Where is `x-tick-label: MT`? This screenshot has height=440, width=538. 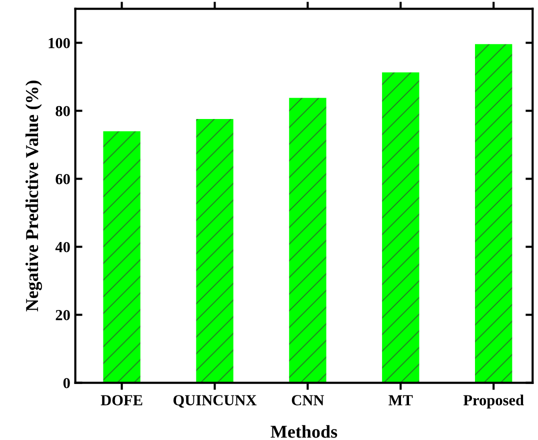 x-tick-label: MT is located at coordinates (400, 400).